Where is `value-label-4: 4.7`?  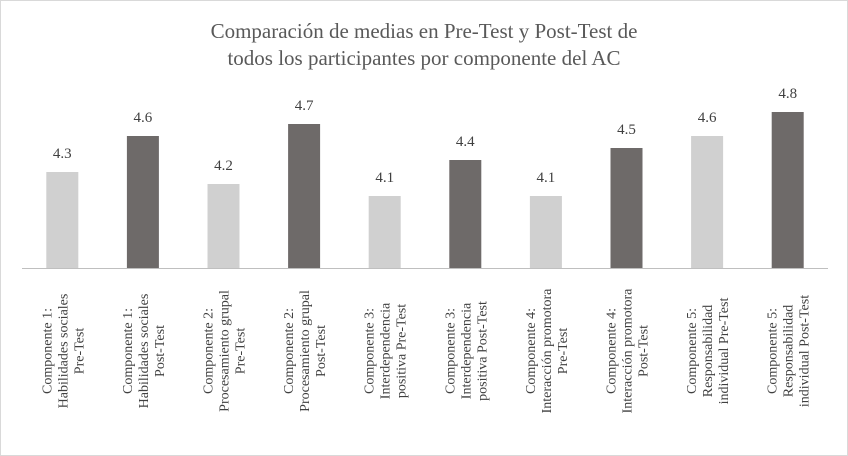 value-label-4: 4.7 is located at coordinates (304, 106).